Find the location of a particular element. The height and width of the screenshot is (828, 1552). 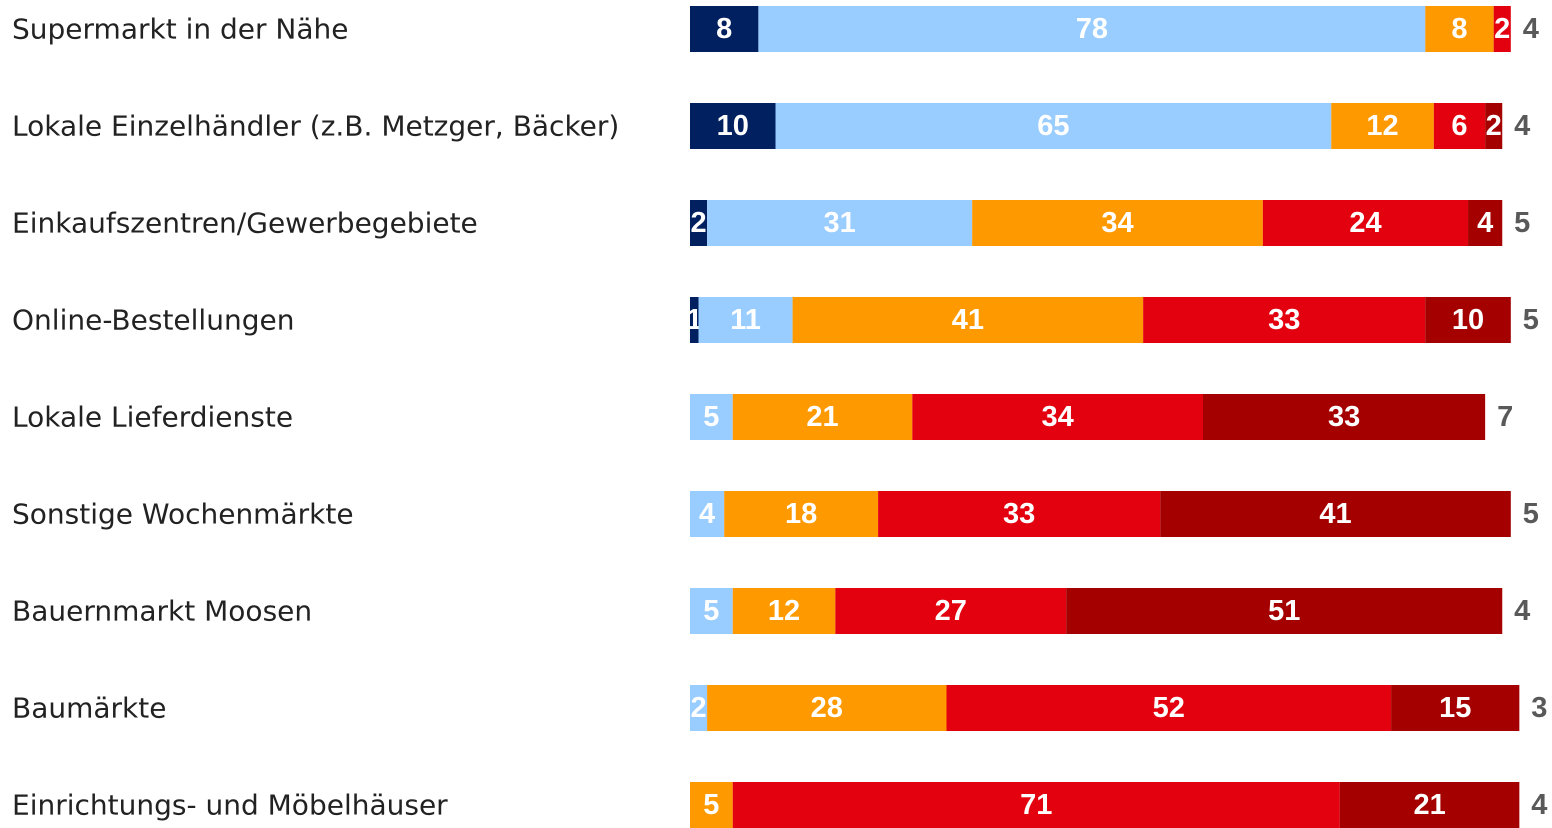

value-label: 1 is located at coordinates (694, 320).